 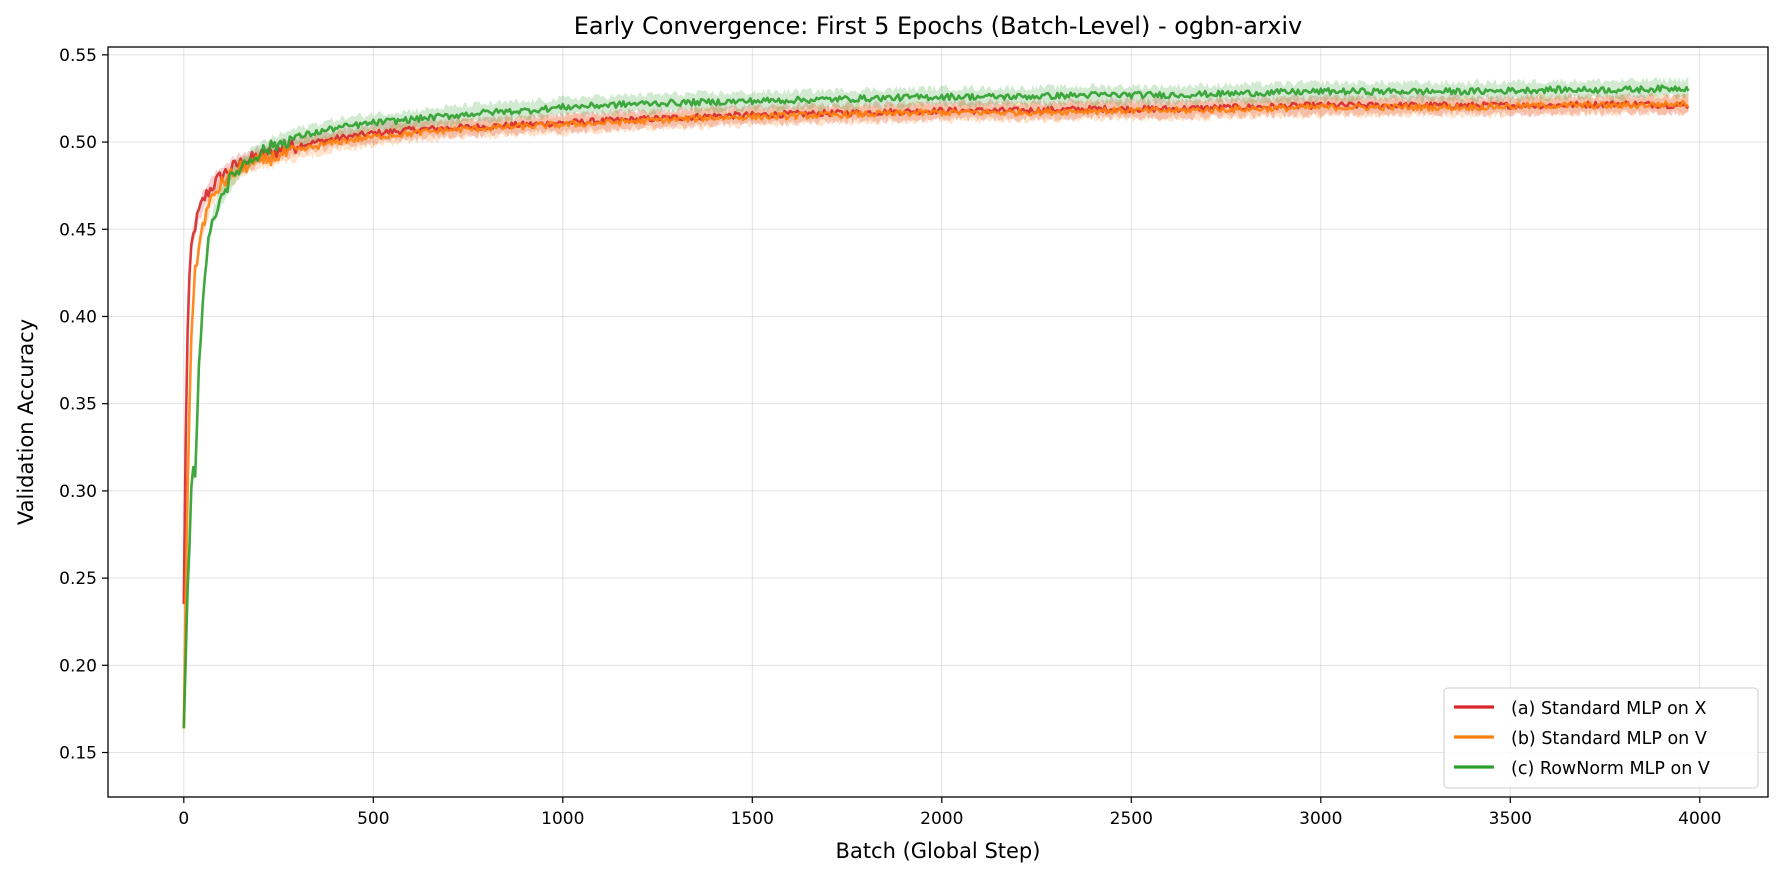 What do you see at coordinates (1131, 819) in the screenshot?
I see `x-tick-label: 2500` at bounding box center [1131, 819].